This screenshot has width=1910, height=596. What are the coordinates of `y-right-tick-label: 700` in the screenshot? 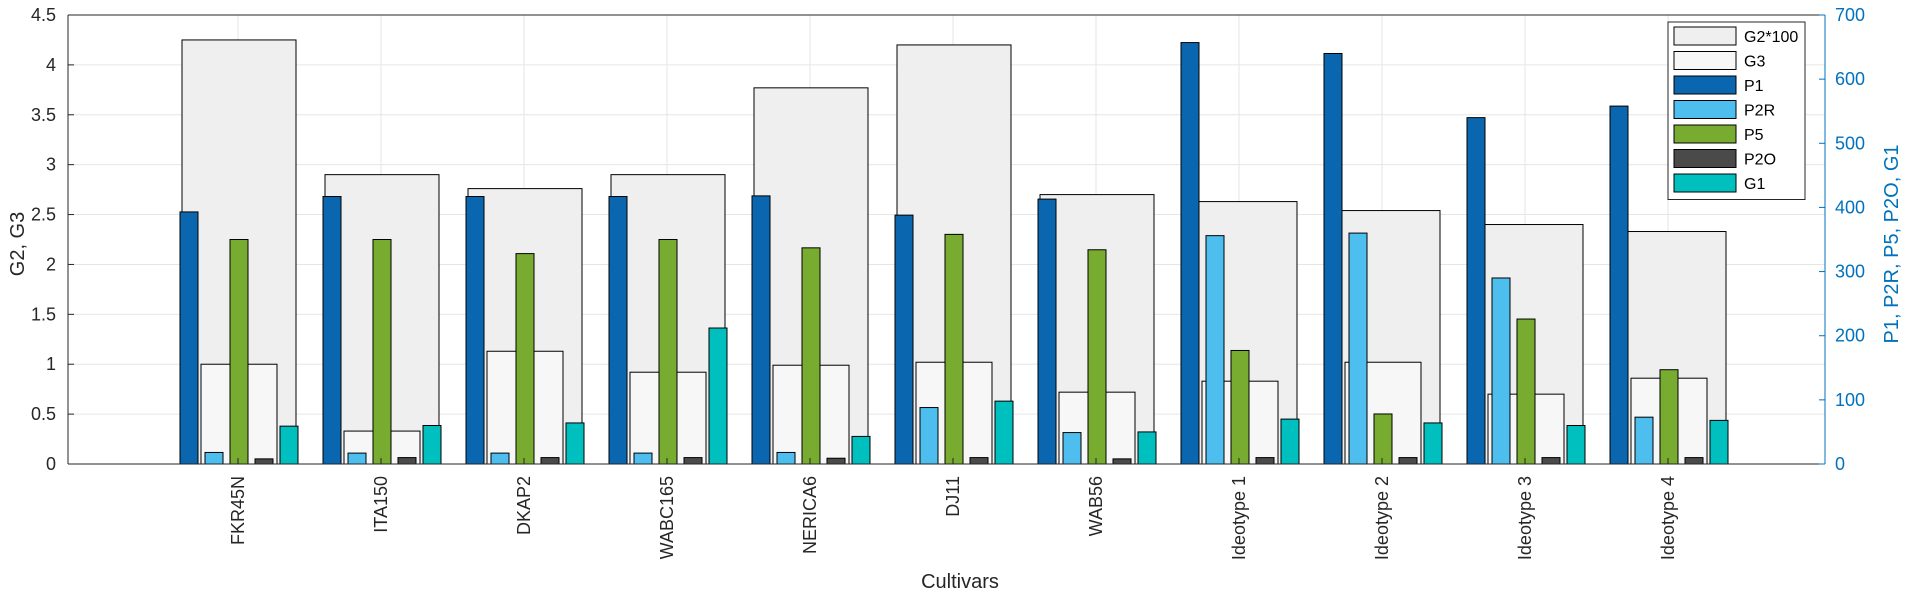 It's located at (1850, 15).